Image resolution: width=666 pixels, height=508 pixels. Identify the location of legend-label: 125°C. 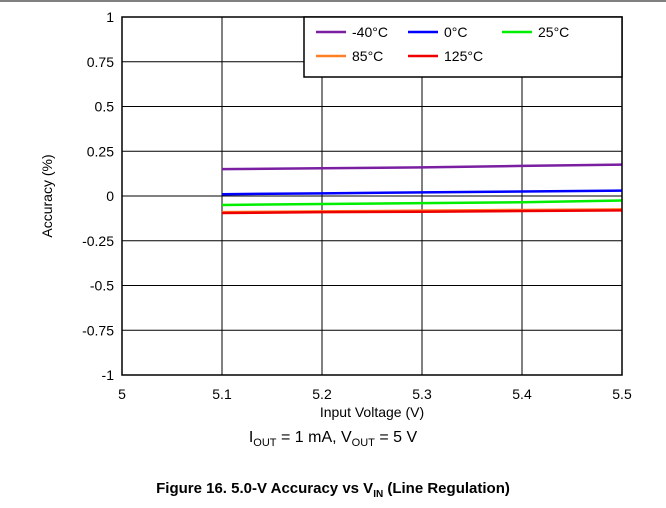
(463, 56).